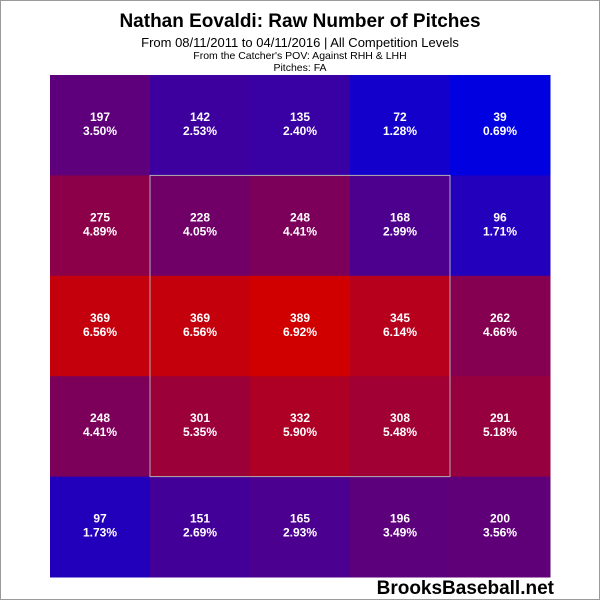  I want to click on cell-percent-label: 2.99%, so click(400, 231).